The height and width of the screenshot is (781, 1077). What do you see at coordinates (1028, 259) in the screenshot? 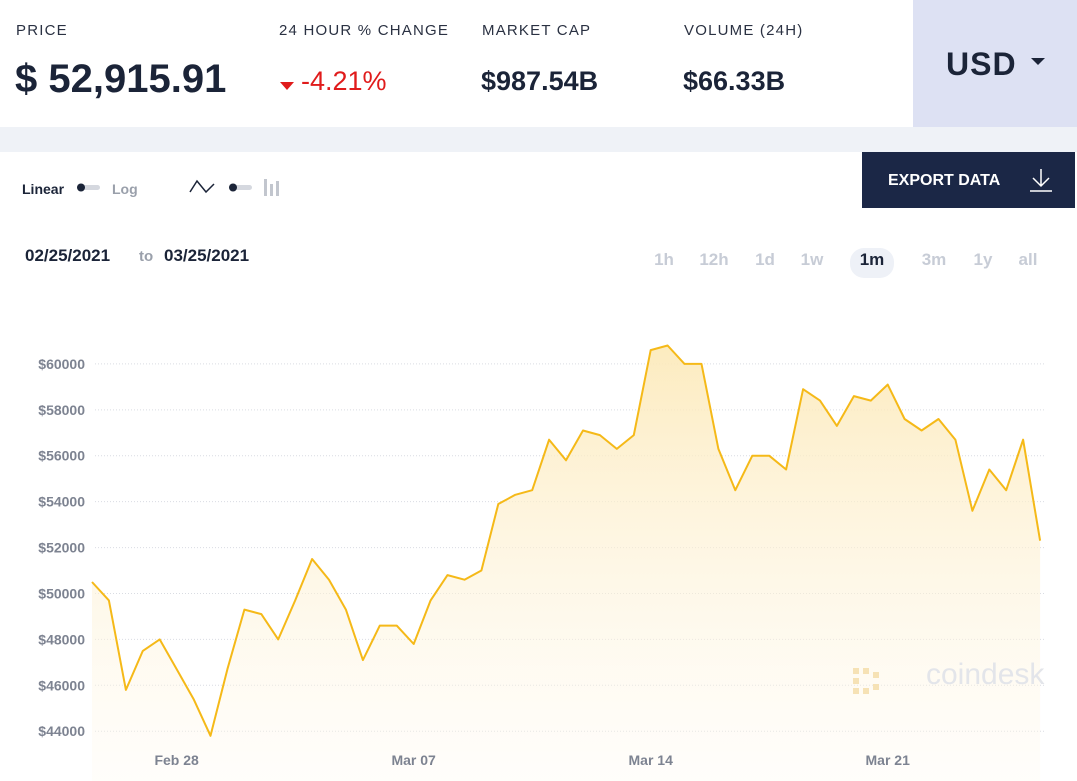
I see `range-button: all` at bounding box center [1028, 259].